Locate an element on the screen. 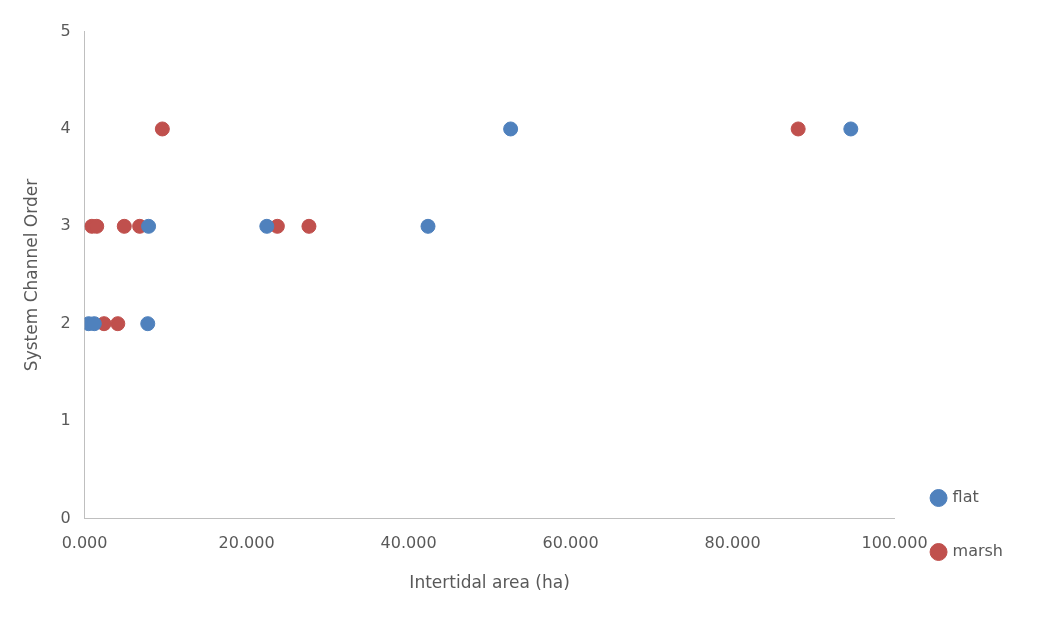 Image resolution: width=1045 pixels, height=624 pixels. x-tick-label: 100.000 is located at coordinates (894, 543).